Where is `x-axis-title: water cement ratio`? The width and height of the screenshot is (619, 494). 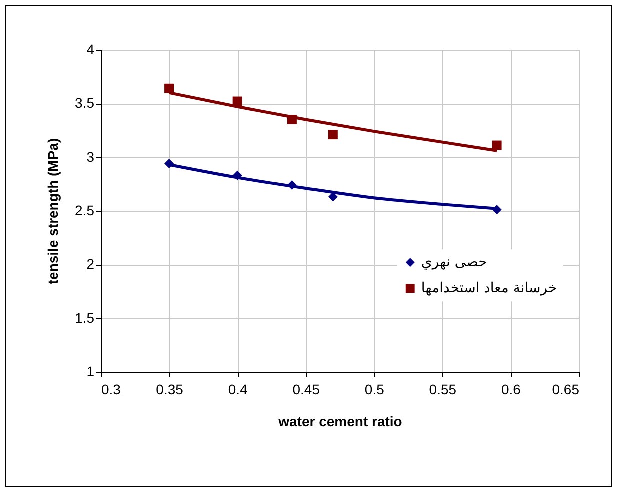 x-axis-title: water cement ratio is located at coordinates (340, 422).